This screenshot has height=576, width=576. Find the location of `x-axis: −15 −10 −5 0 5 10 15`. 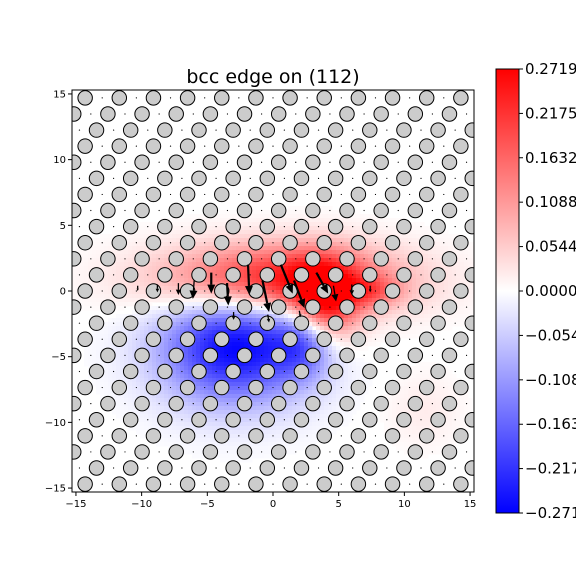

x-axis: −15 −10 −5 0 5 10 15 is located at coordinates (270, 501).